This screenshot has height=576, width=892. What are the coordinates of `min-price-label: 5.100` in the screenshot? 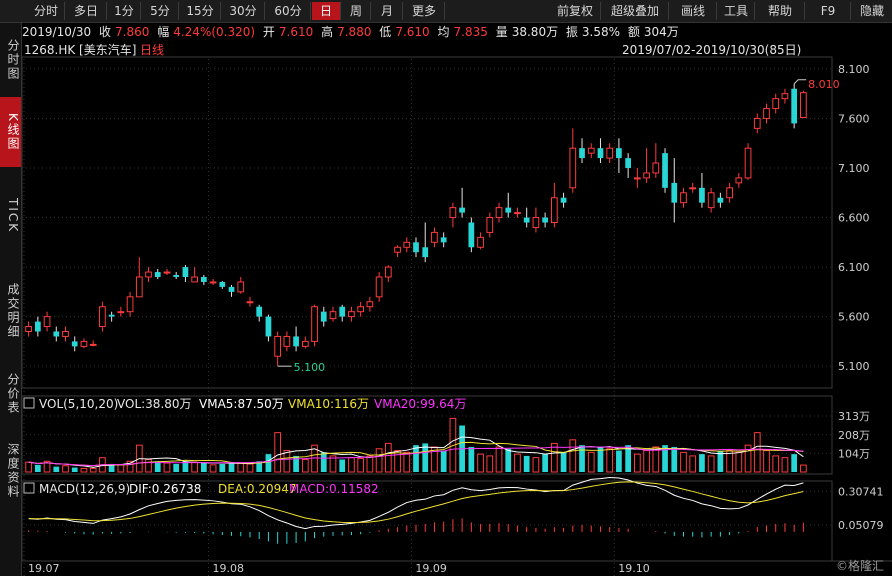 It's located at (310, 367).